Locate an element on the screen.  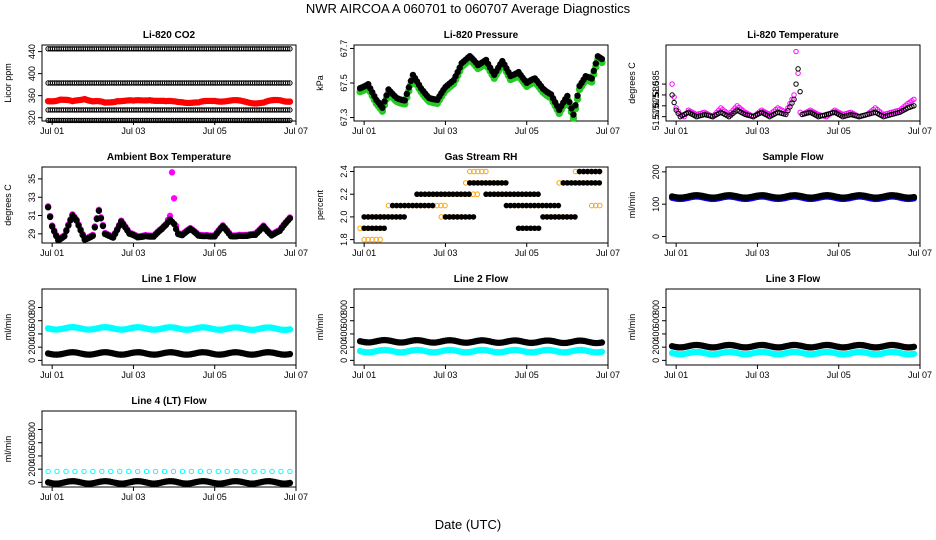
y-axis-label: kPa is located at coordinates (320, 83).